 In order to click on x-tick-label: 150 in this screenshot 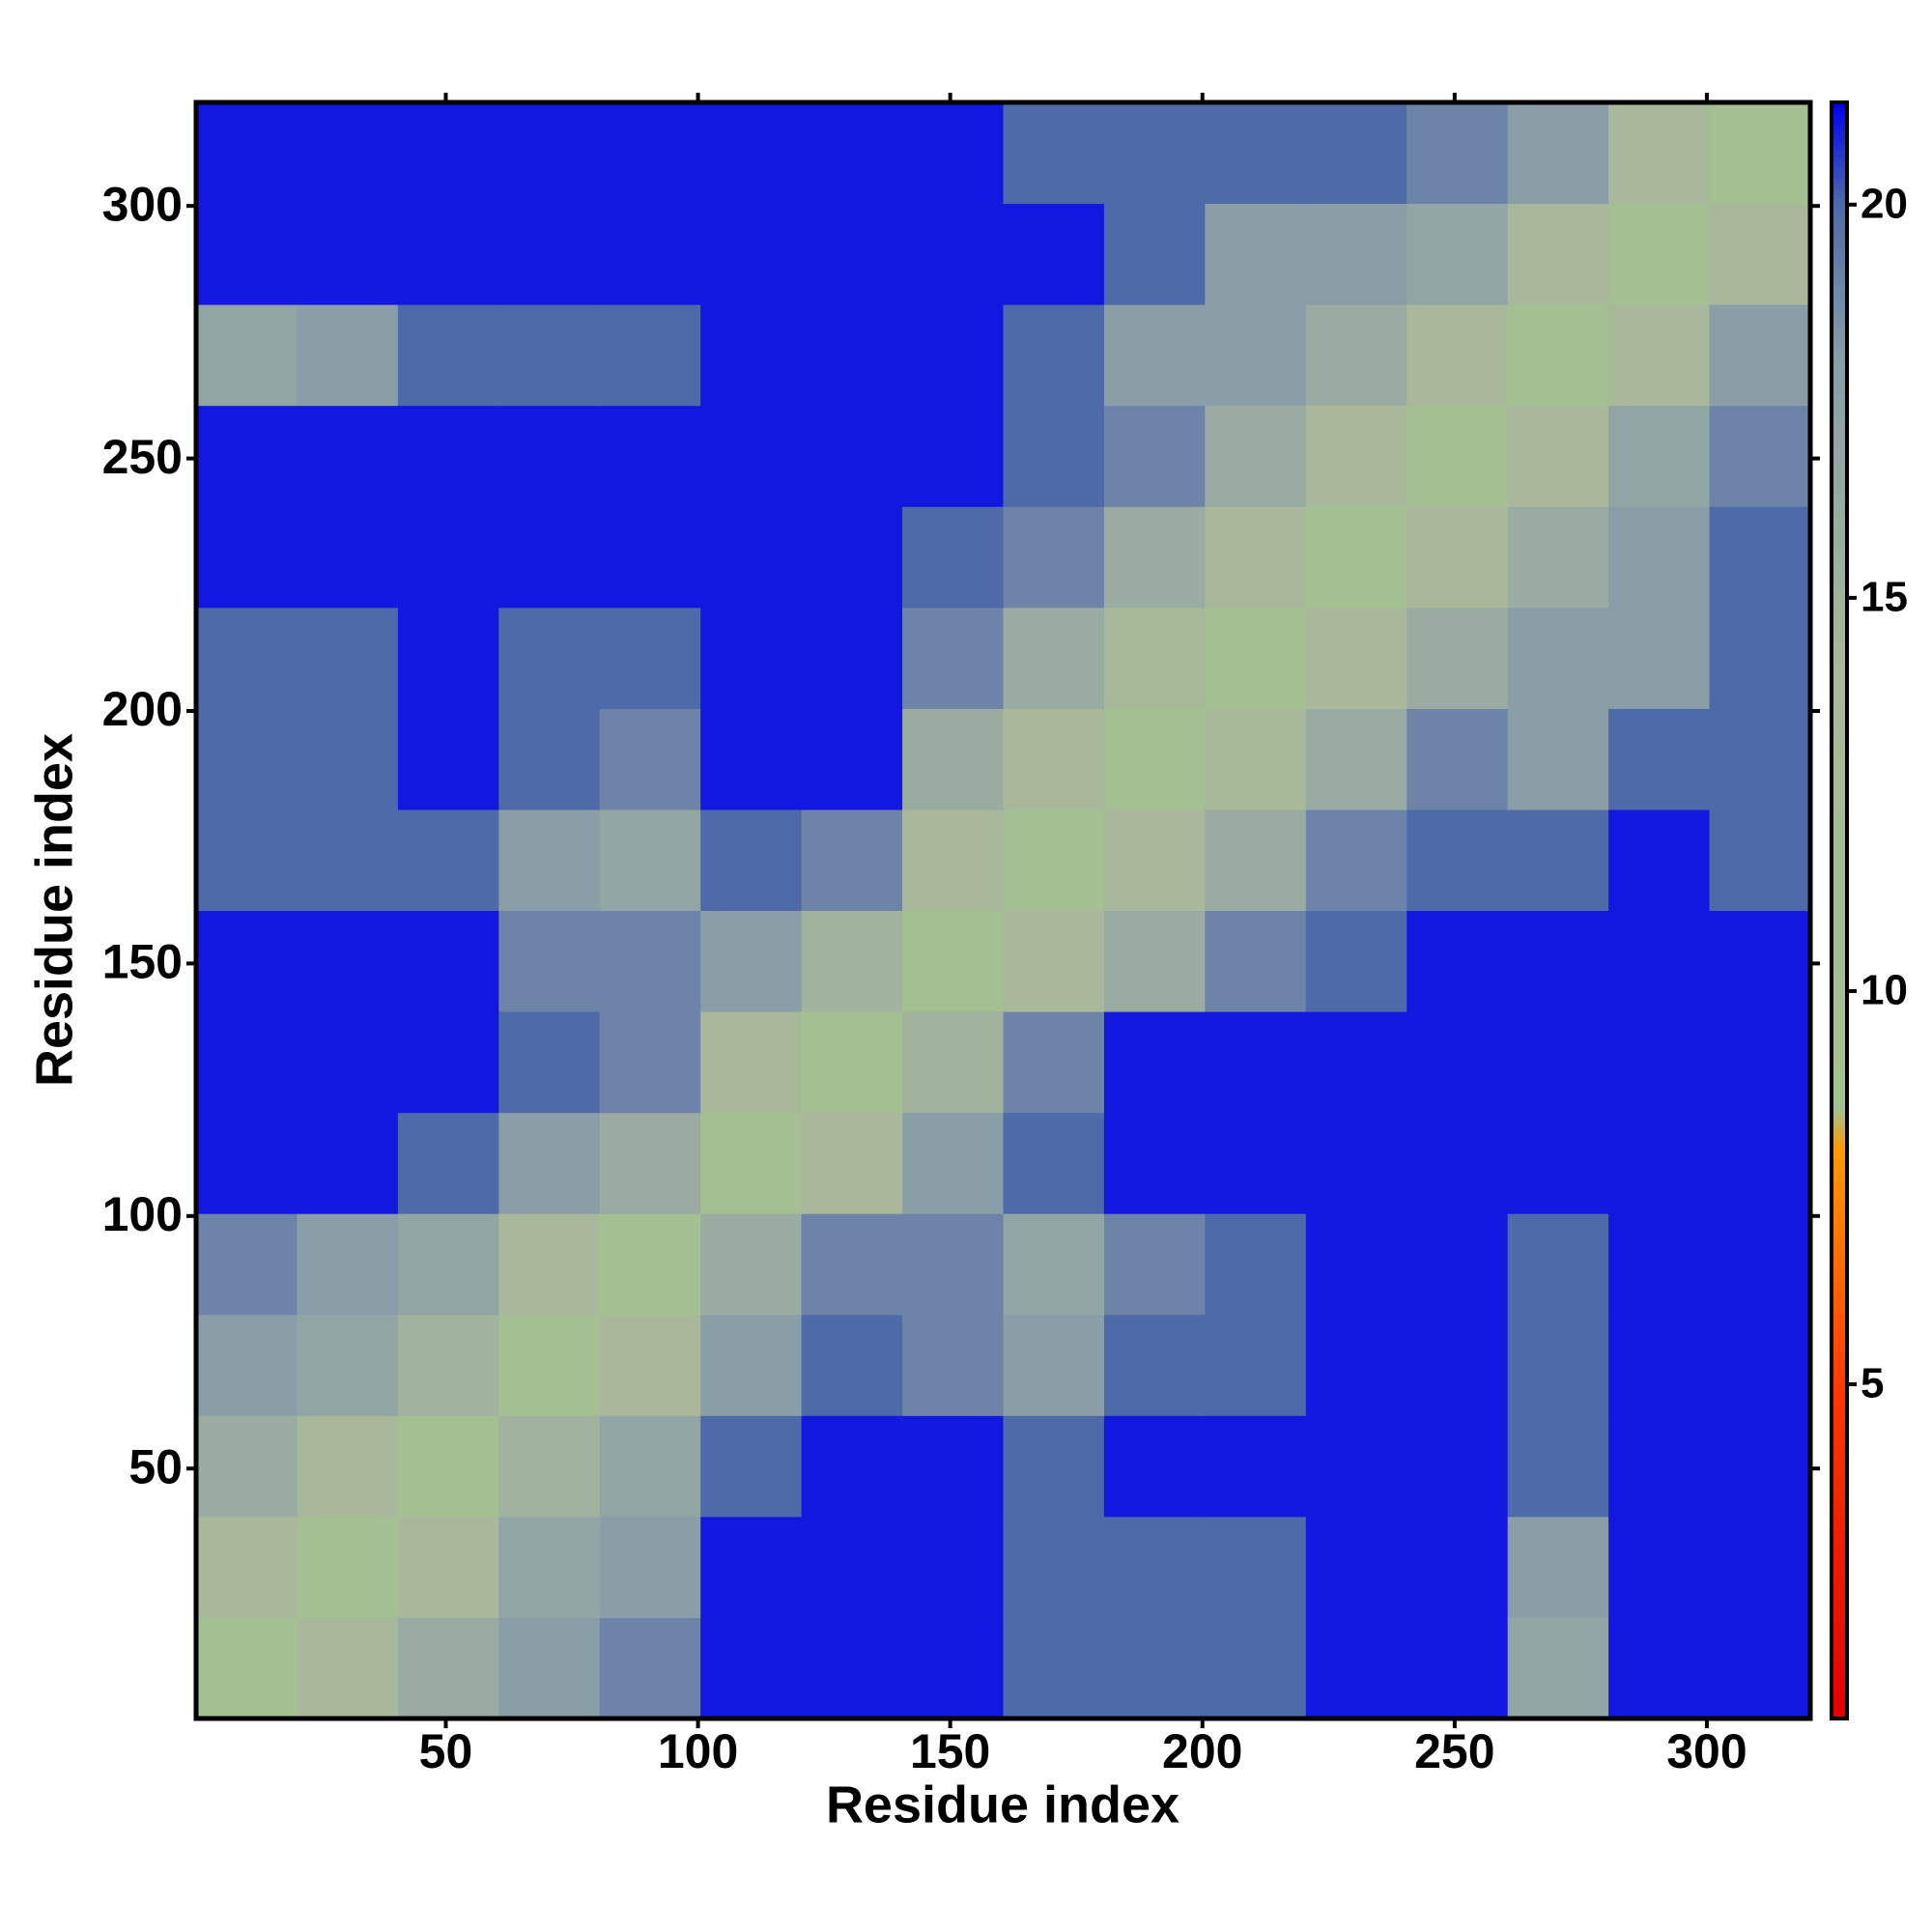, I will do `click(950, 1751)`.